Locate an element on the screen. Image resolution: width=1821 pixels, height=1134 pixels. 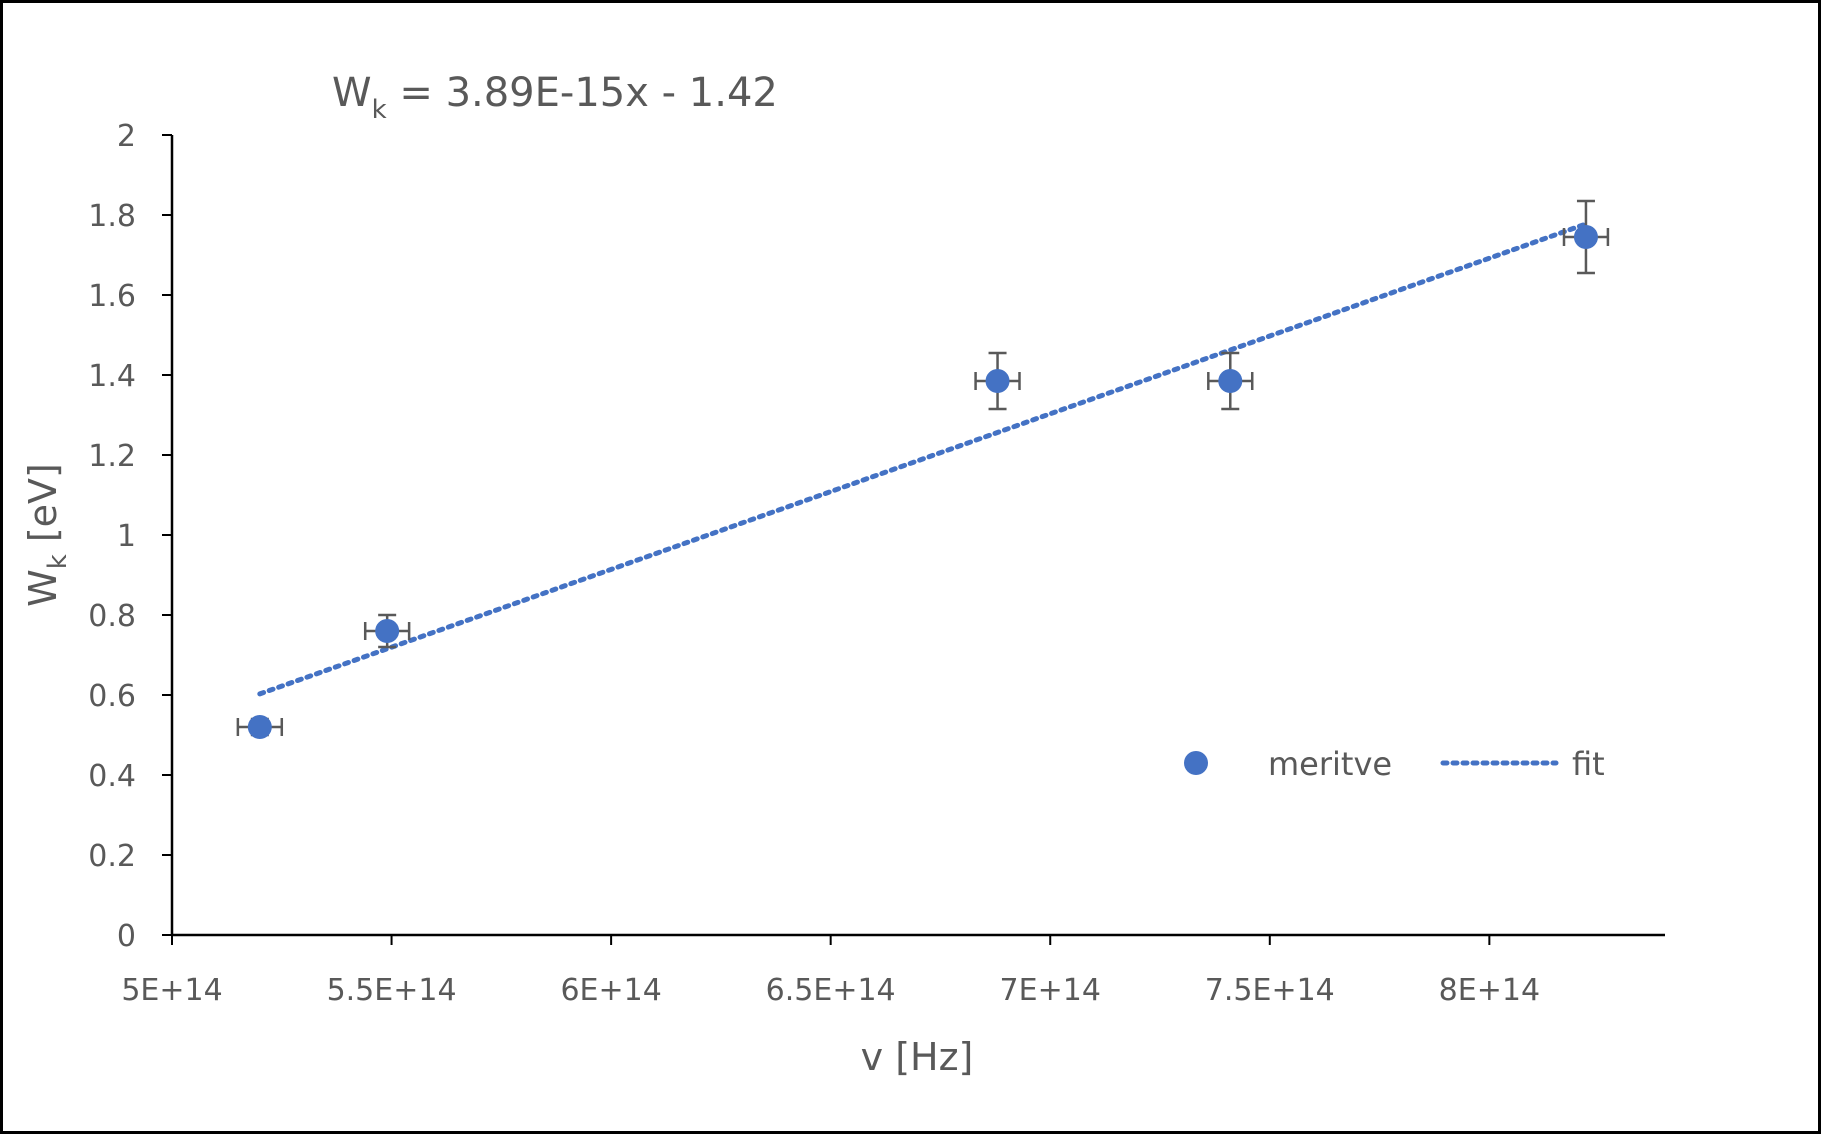
fit-equation-rhs: = 3.89E-15x - 1.42 is located at coordinates (582, 93).